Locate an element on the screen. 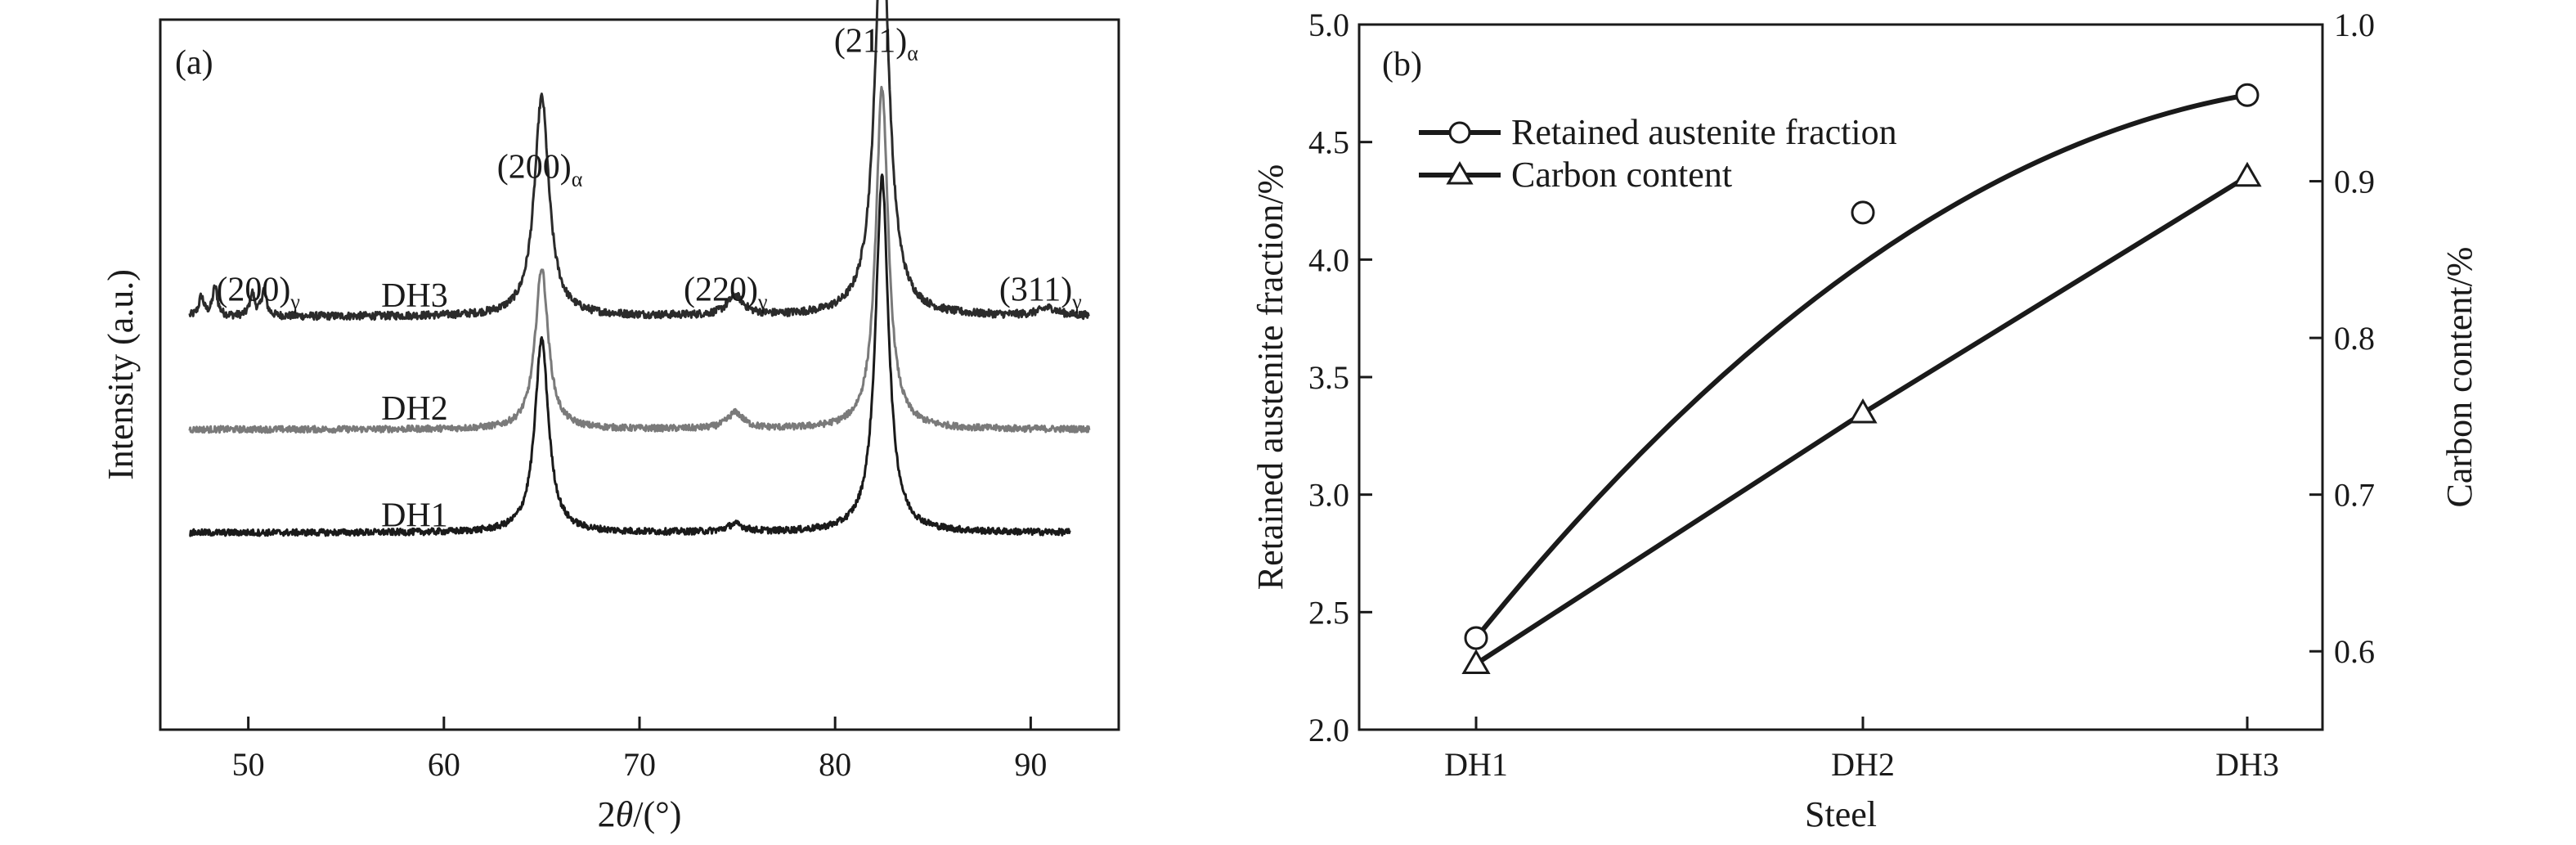  panel-a-x-ticks: 50 60 70 80 90 is located at coordinates (639, 750).